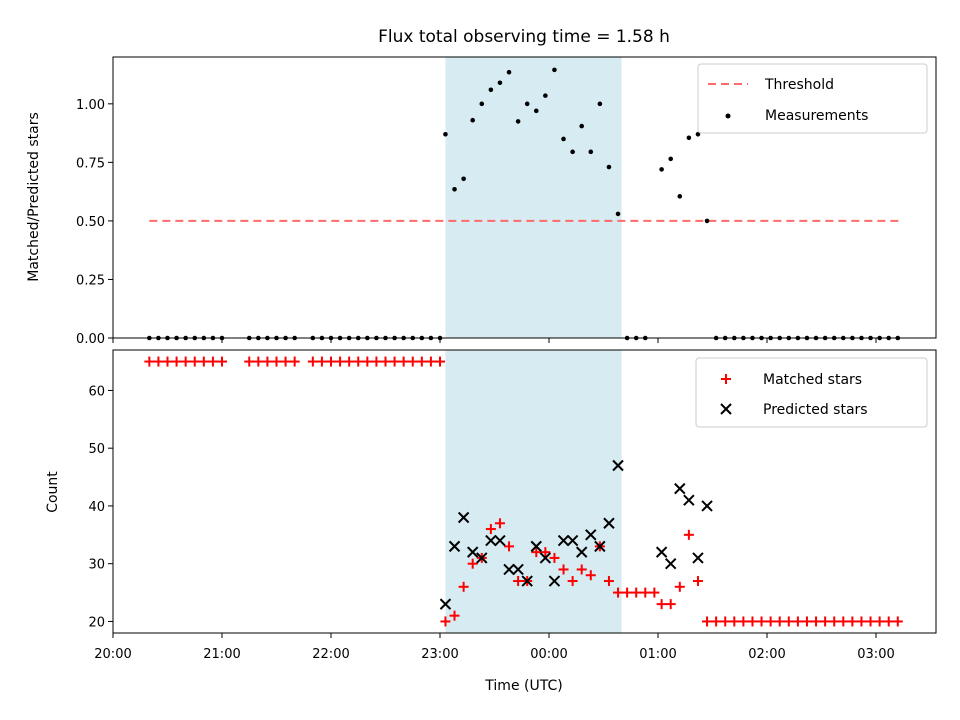 The height and width of the screenshot is (720, 960). I want to click on x-axis-label: Time (UTC), so click(523, 686).